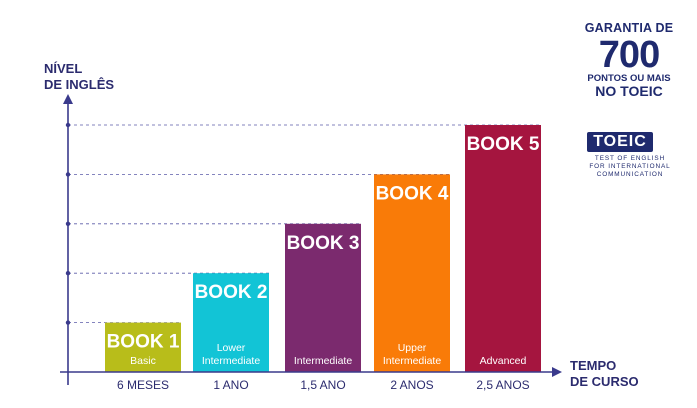 The height and width of the screenshot is (408, 697). Describe the element at coordinates (630, 166) in the screenshot. I see `toeic-tagline-2: FOR INTERNATIONAL` at that location.